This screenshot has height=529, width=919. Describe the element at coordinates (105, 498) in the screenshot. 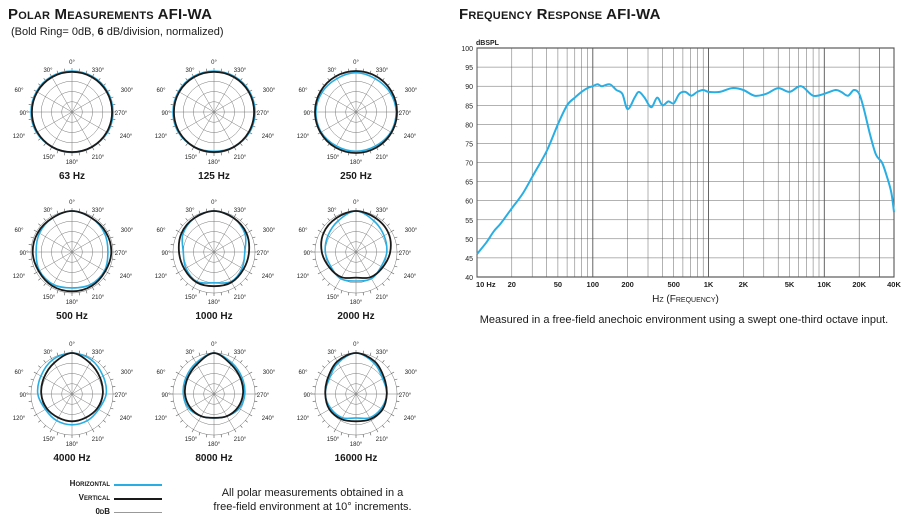

I see `legend-item-vertical: Vertical` at that location.